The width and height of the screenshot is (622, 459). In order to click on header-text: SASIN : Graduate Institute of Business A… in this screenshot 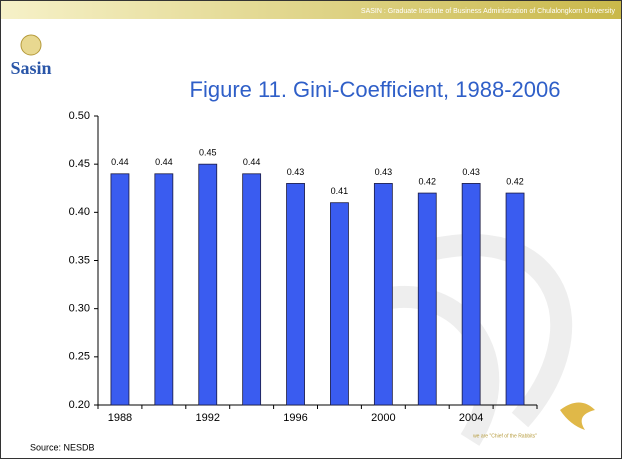, I will do `click(488, 11)`.